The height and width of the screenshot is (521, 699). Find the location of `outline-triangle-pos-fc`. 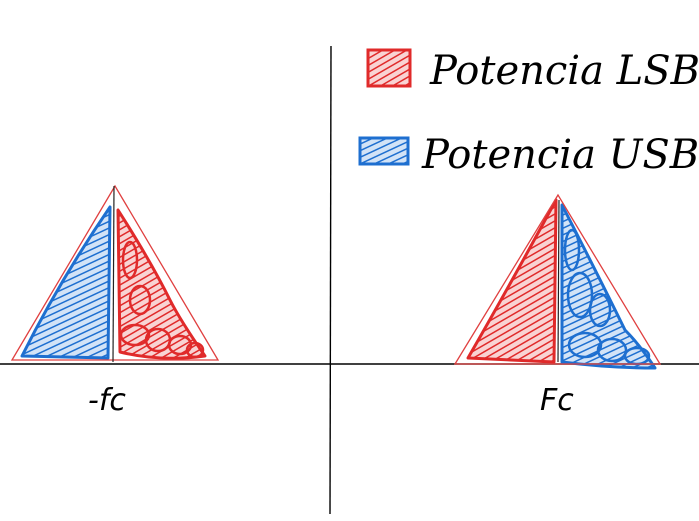

outline-triangle-pos-fc is located at coordinates (557, 279).